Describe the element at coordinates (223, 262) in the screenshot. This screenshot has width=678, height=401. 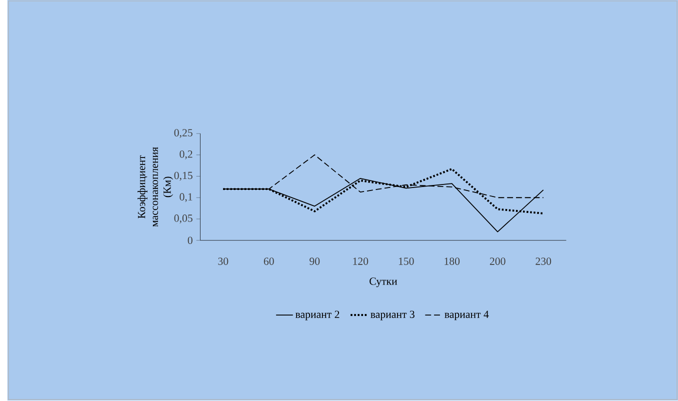
I see `x-tick-label: 30` at that location.